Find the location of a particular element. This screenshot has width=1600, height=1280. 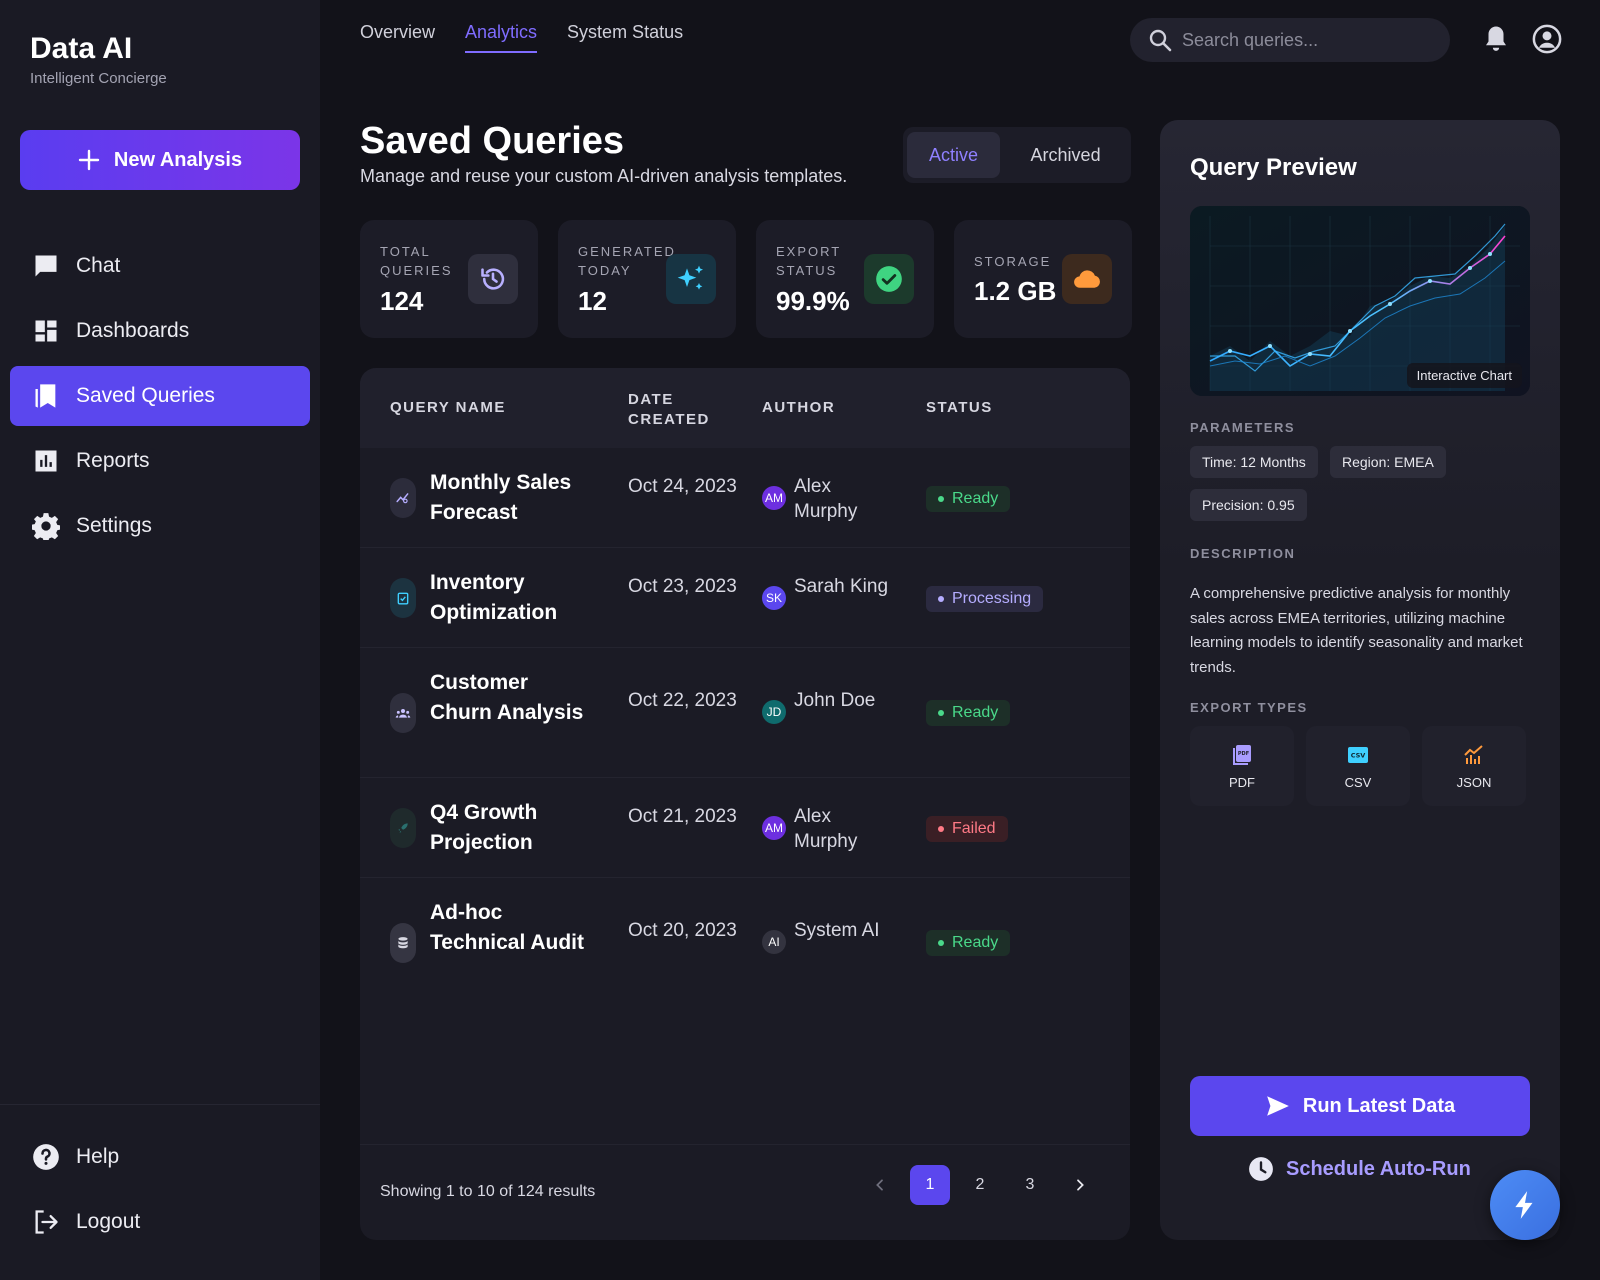

sidebar-item-reports: Reports is located at coordinates (160, 461).